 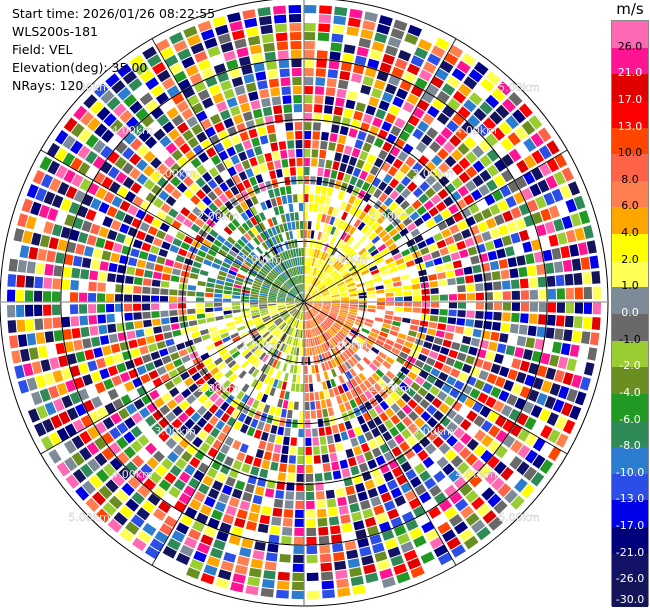 What do you see at coordinates (630, 407) in the screenshot?
I see `colorbar-swatch` at bounding box center [630, 407].